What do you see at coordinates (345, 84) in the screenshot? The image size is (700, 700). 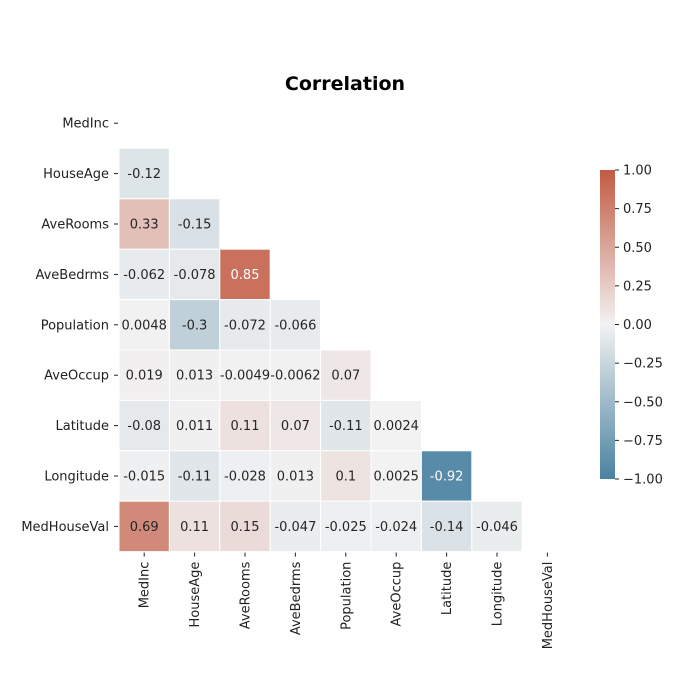 I see `chart-title: Correlation` at bounding box center [345, 84].